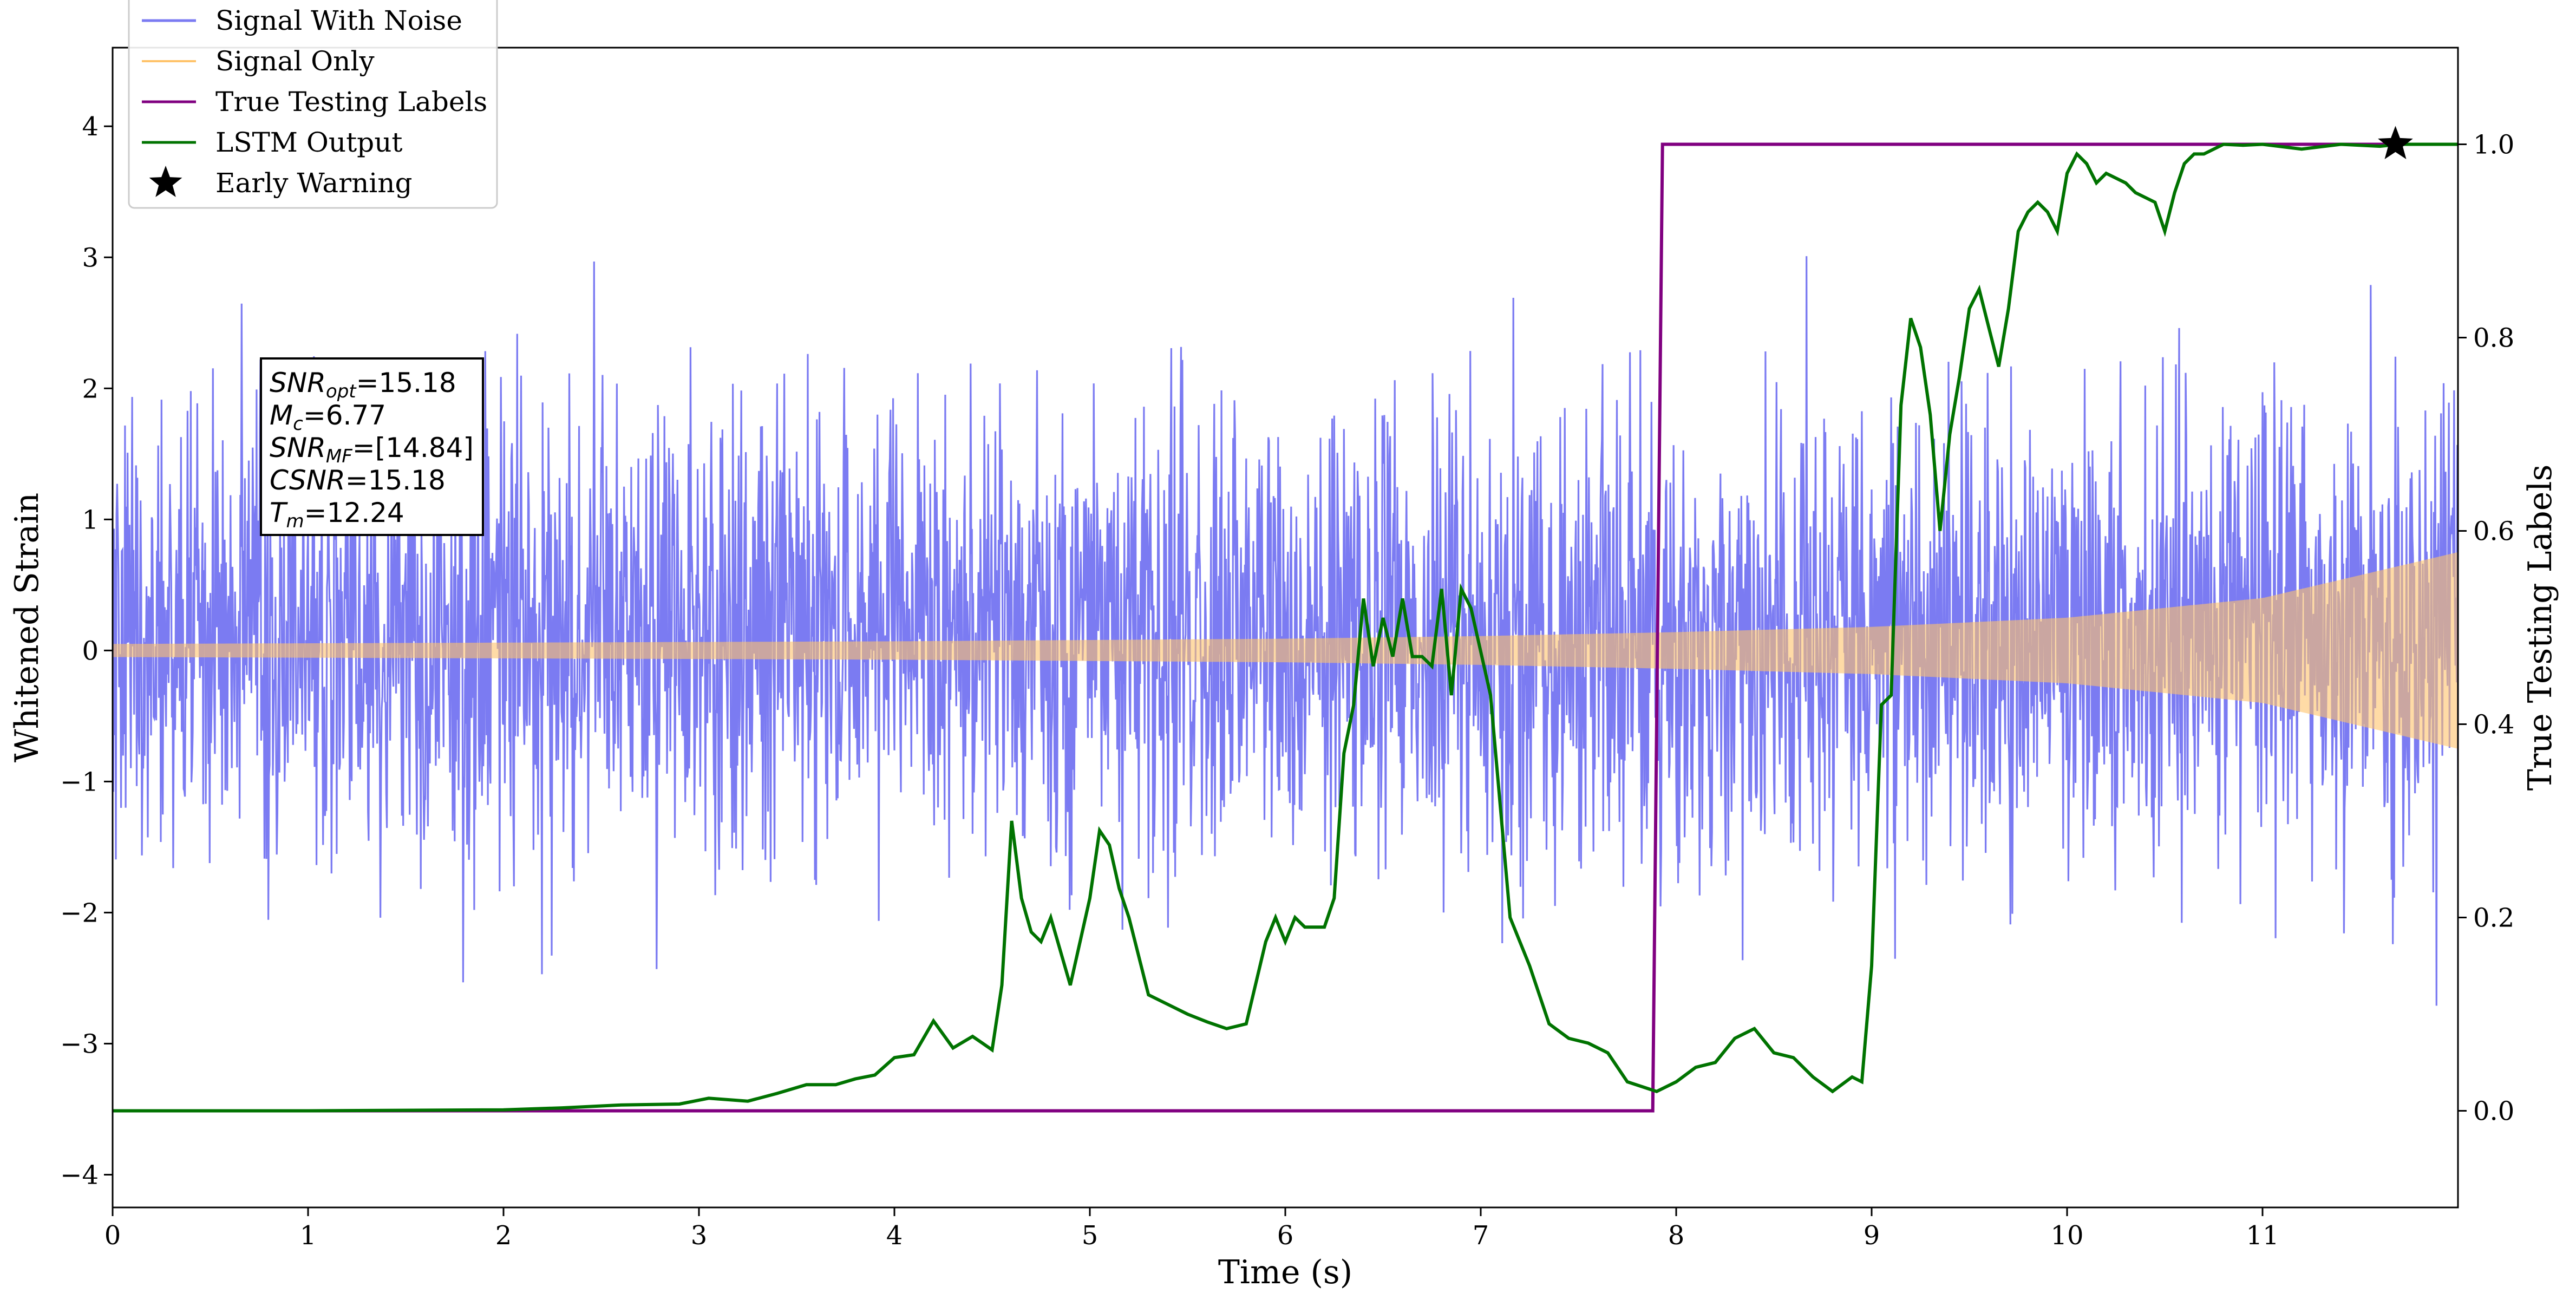 Image resolution: width=2576 pixels, height=1306 pixels. I want to click on y2-tick-label: 0.4, so click(2493, 725).